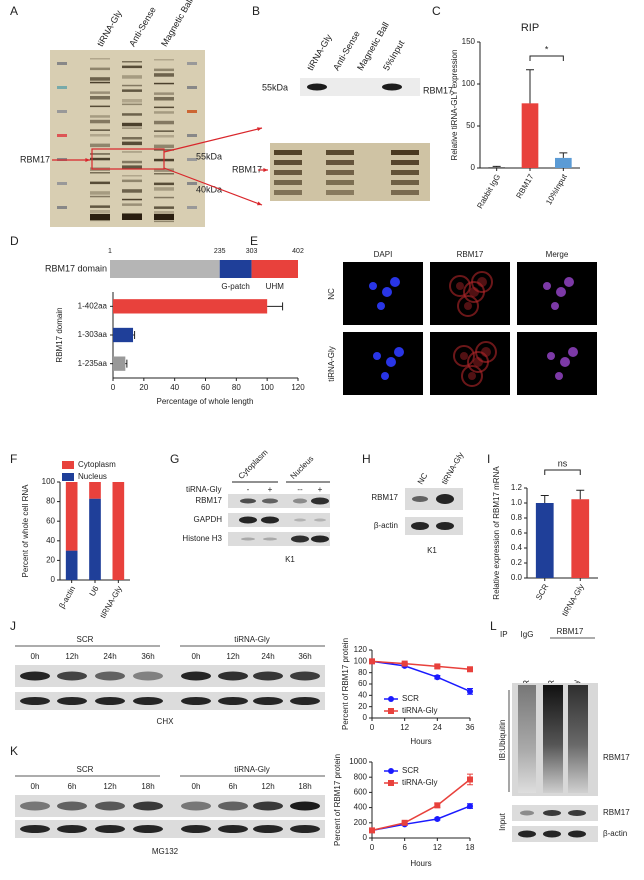 The width and height of the screenshot is (644, 880). What do you see at coordinates (502, 821) in the screenshot?
I see `label: Input` at bounding box center [502, 821].